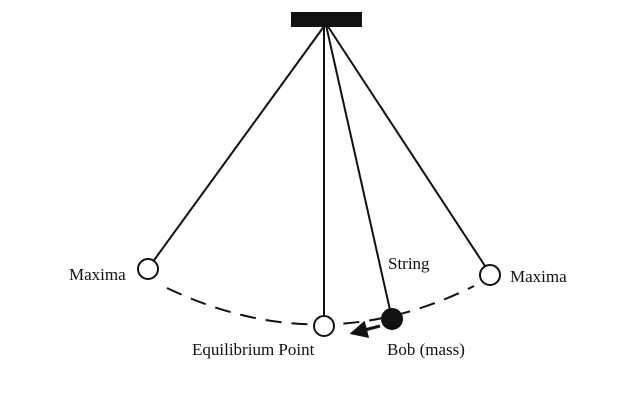 This screenshot has height=409, width=641. What do you see at coordinates (538, 276) in the screenshot?
I see `maxima-right-label: Maxima` at bounding box center [538, 276].